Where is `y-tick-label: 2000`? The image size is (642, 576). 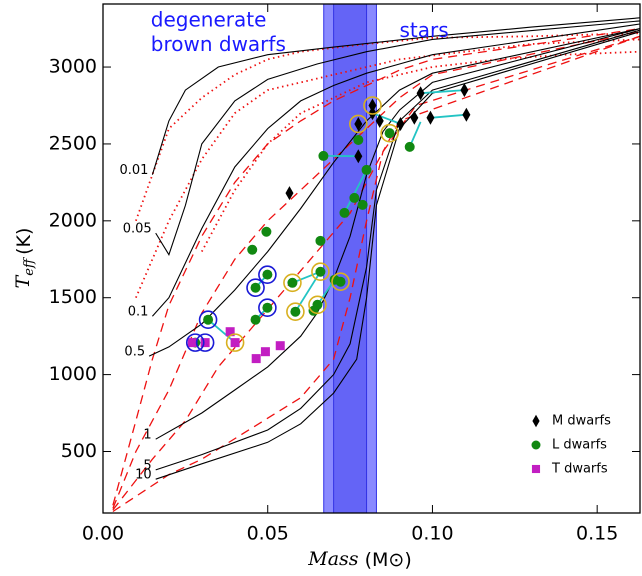 y-tick-label: 2000 is located at coordinates (73, 220).